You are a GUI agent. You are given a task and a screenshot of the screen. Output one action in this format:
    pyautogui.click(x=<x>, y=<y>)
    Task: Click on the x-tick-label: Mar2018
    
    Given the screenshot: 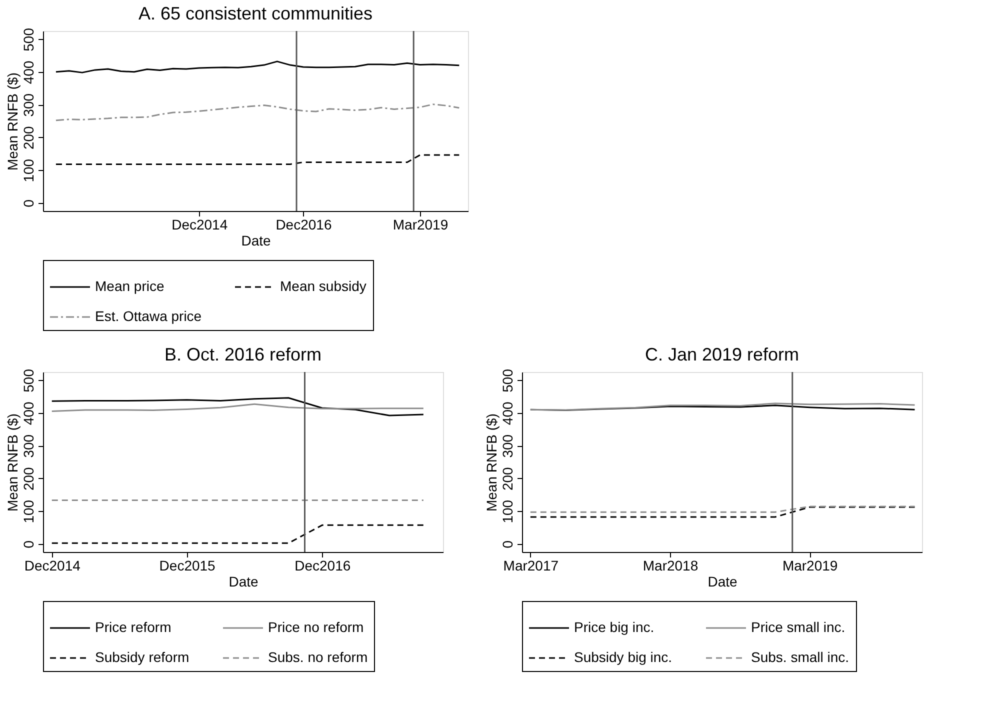 What is the action you would take?
    pyautogui.click(x=670, y=566)
    